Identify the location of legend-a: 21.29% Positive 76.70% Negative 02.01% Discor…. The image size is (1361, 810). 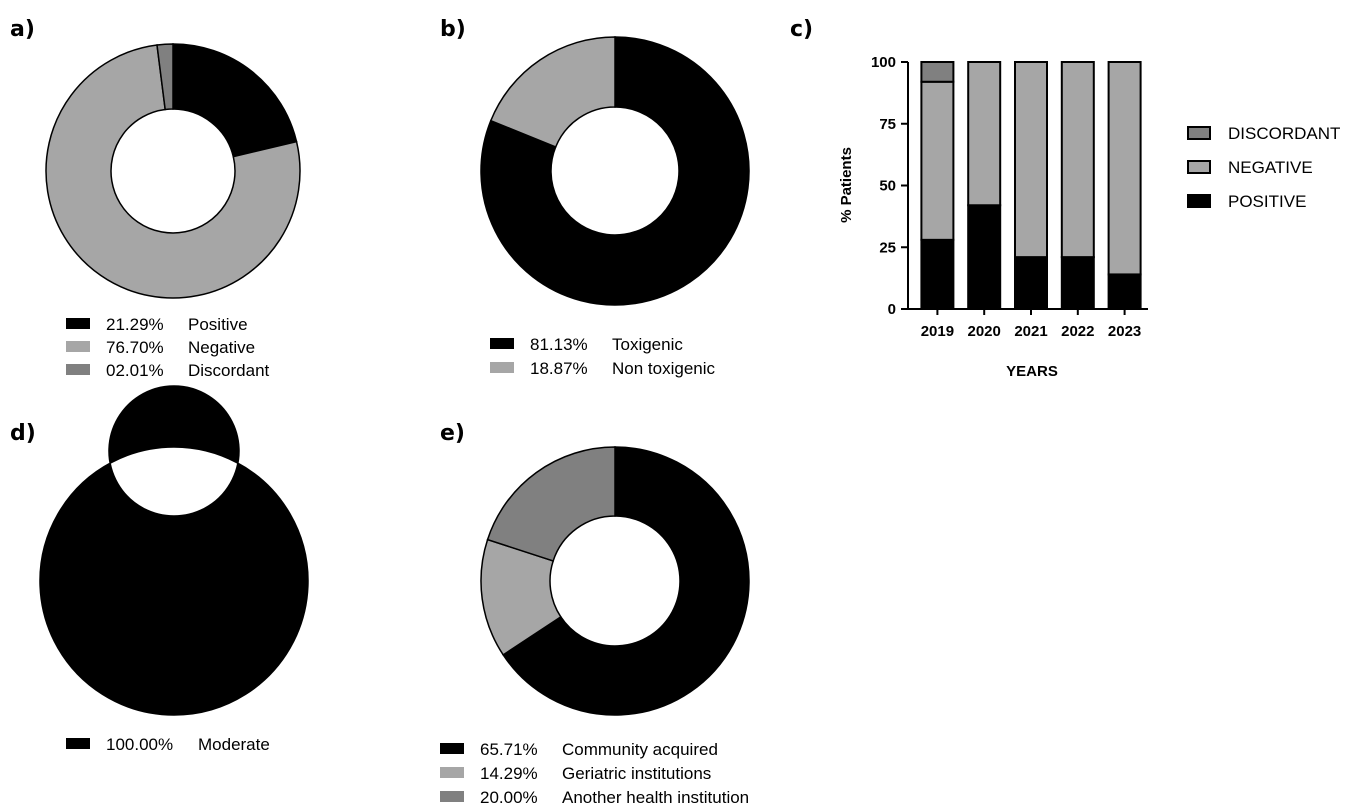
(168, 347).